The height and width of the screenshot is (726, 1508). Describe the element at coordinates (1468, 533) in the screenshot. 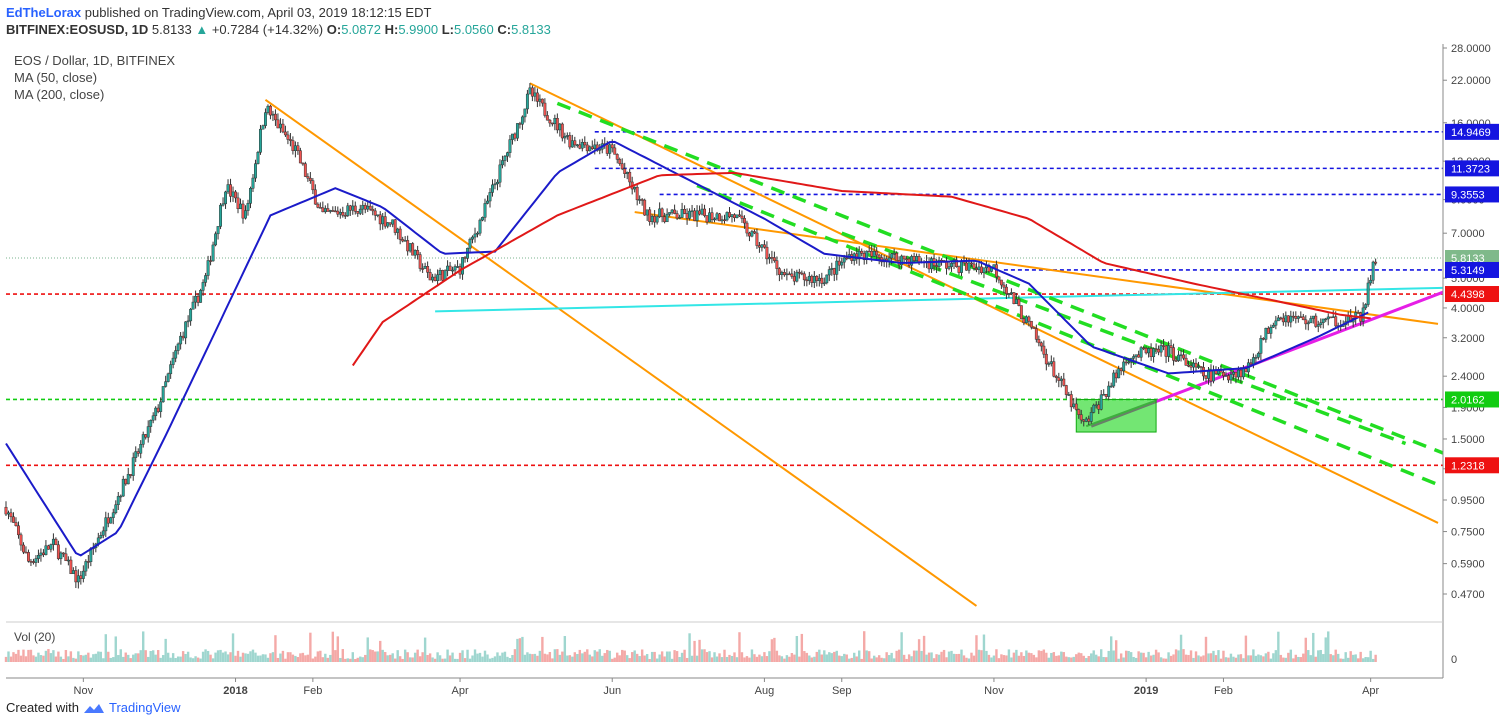

I see `y-tick-label: 0.7500` at that location.